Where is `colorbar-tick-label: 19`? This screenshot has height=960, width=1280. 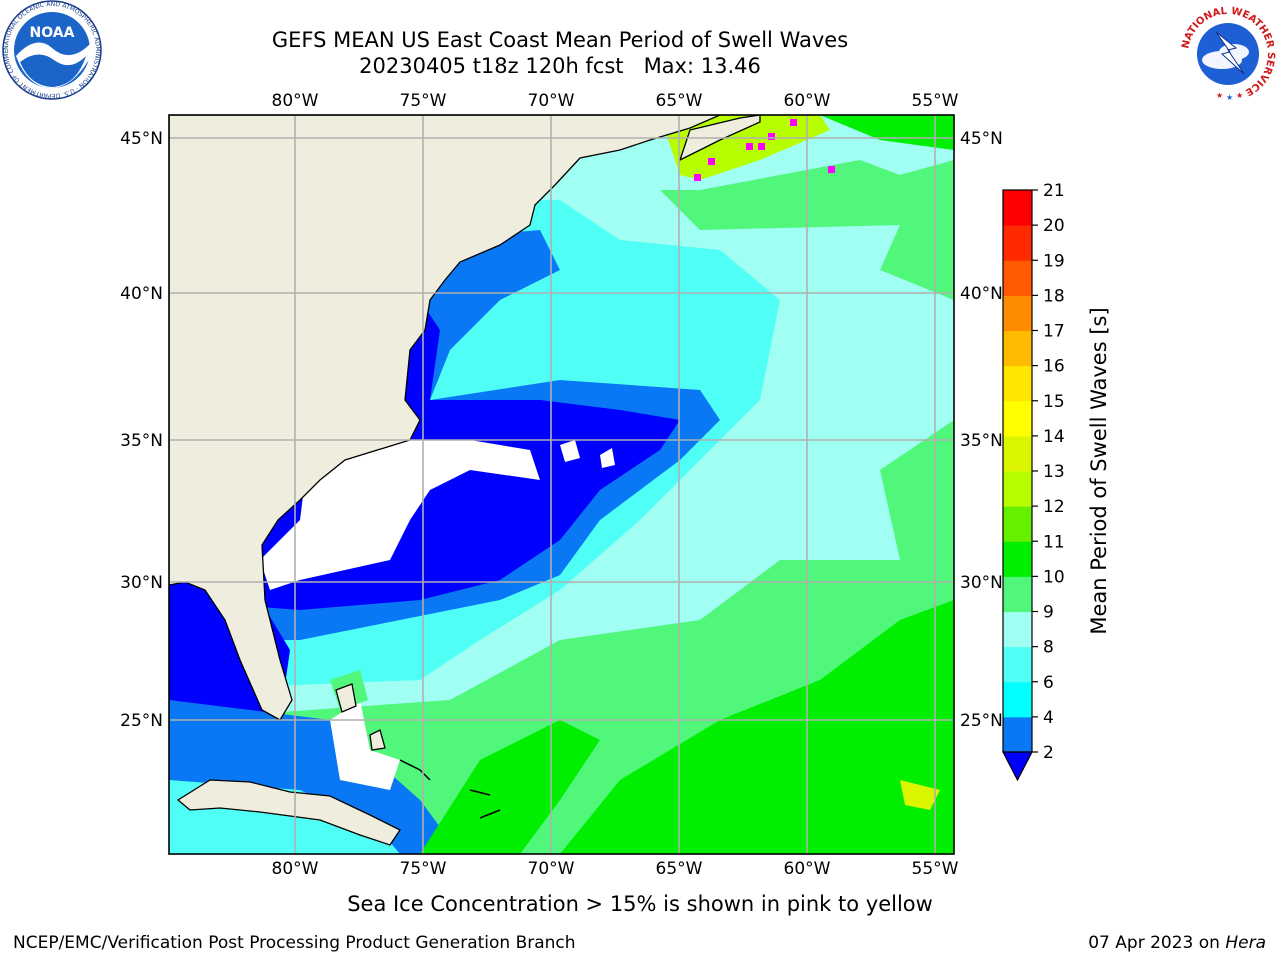 colorbar-tick-label: 19 is located at coordinates (1054, 261).